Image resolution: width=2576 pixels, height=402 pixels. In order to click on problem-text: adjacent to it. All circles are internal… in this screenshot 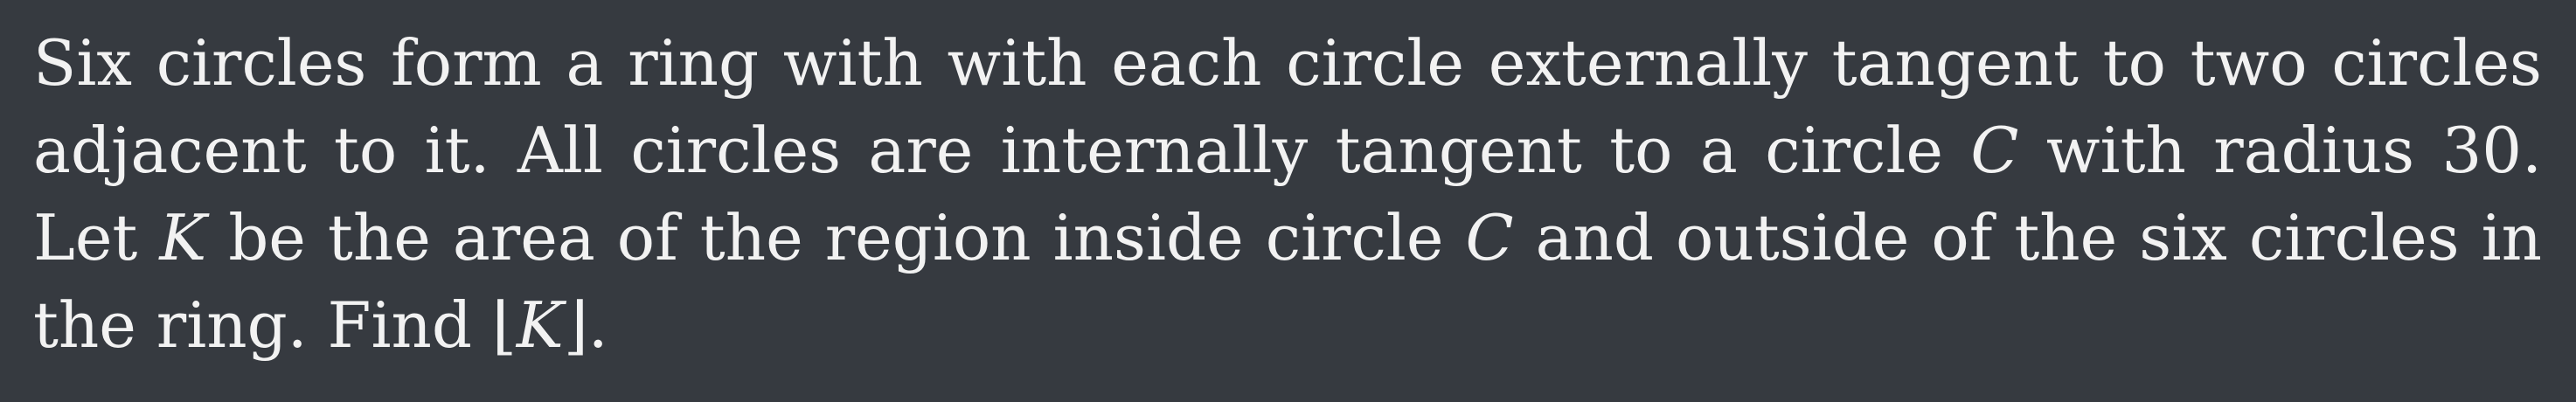, I will do `click(1002, 150)`.